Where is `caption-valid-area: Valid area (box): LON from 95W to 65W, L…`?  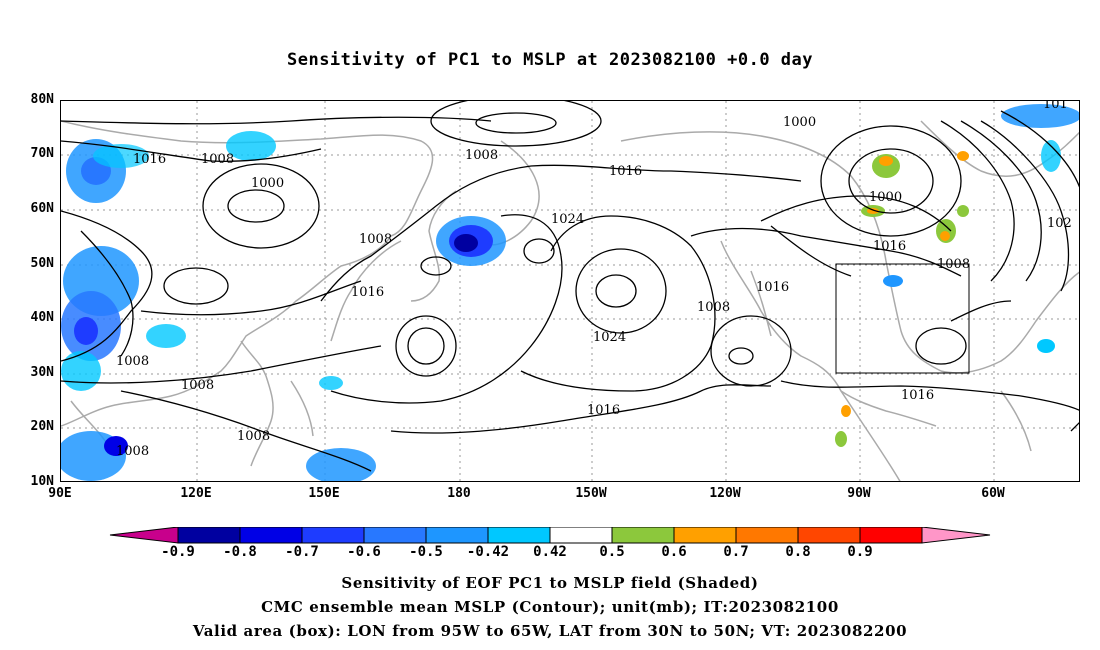
caption-valid-area: Valid area (box): LON from 95W to 65W, L… is located at coordinates (550, 631).